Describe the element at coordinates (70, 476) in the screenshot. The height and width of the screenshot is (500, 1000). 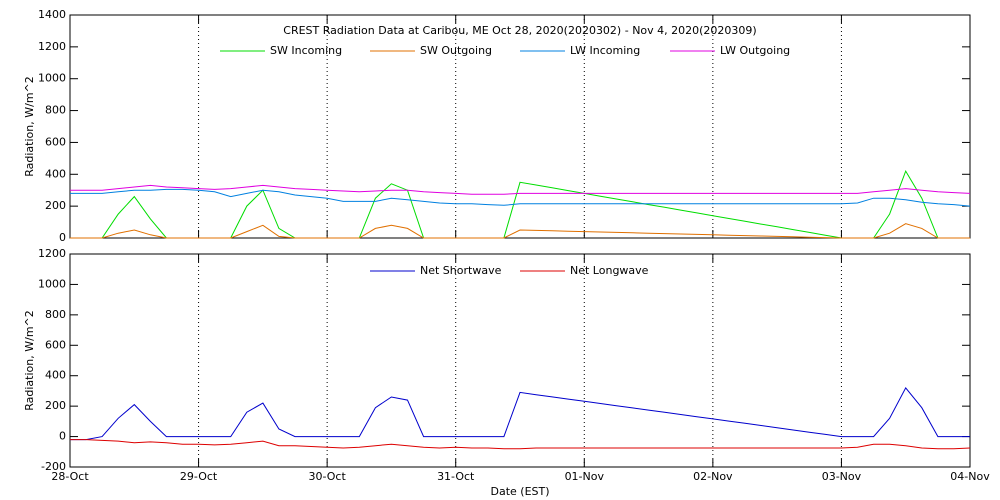
I see `x-tick-label: 28-Oct` at that location.